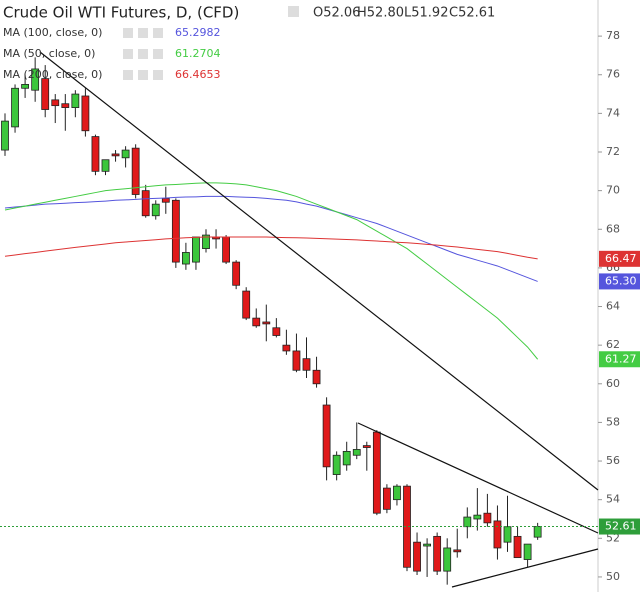  I want to click on price-label: 66.47, so click(621, 258).